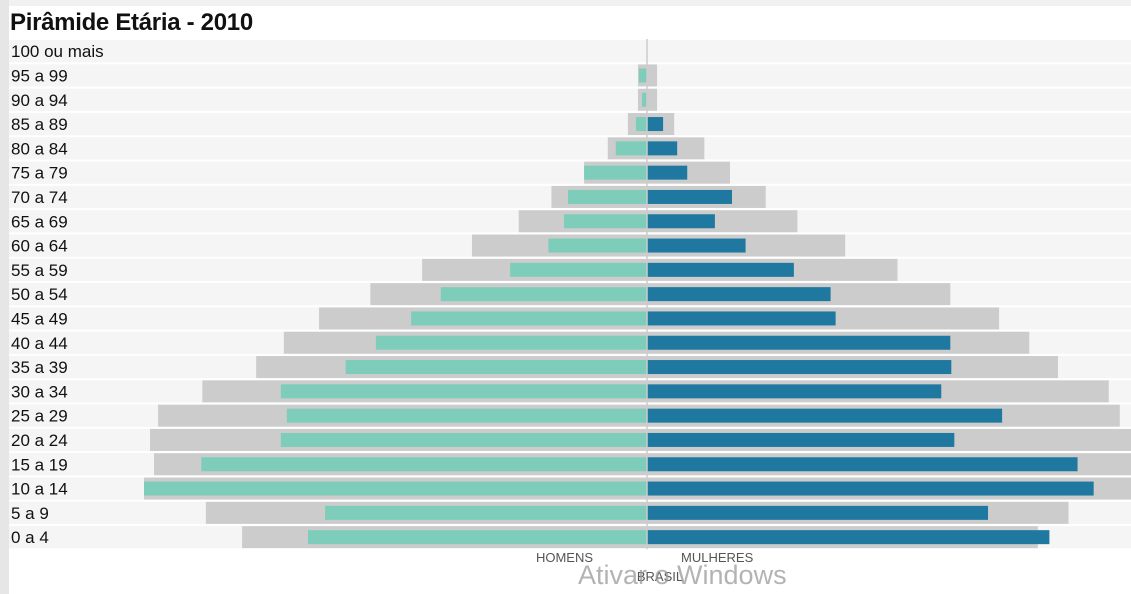 The width and height of the screenshot is (1131, 594). Describe the element at coordinates (57, 51) in the screenshot. I see `age-group-label: 100 ou mais` at that location.